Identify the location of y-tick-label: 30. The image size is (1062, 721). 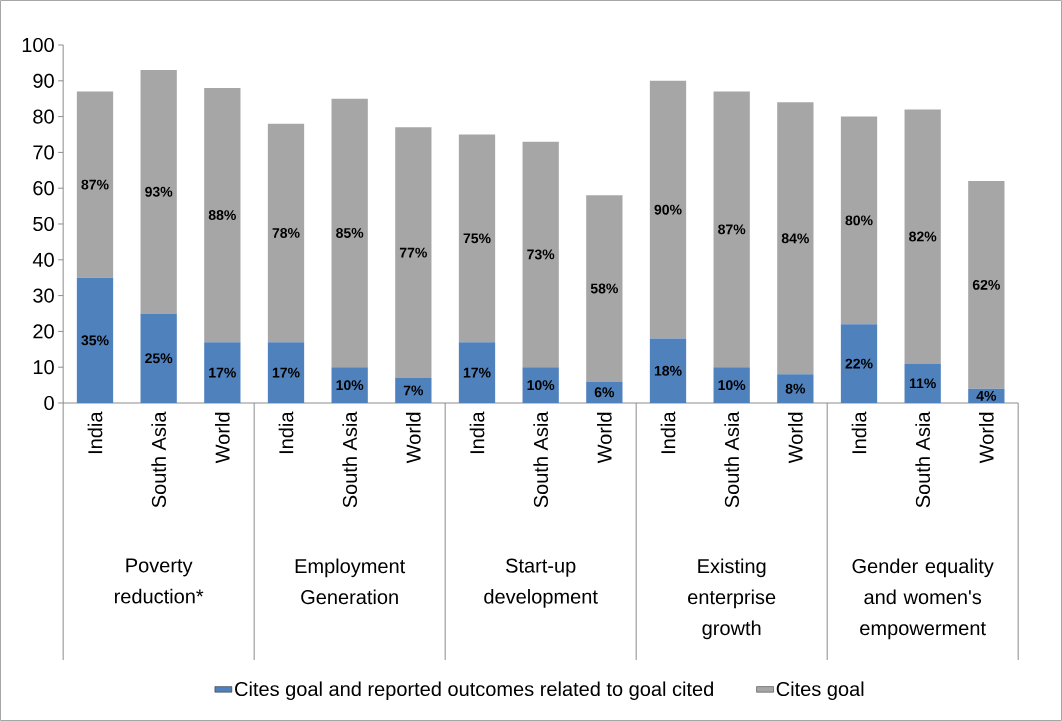
(43, 295).